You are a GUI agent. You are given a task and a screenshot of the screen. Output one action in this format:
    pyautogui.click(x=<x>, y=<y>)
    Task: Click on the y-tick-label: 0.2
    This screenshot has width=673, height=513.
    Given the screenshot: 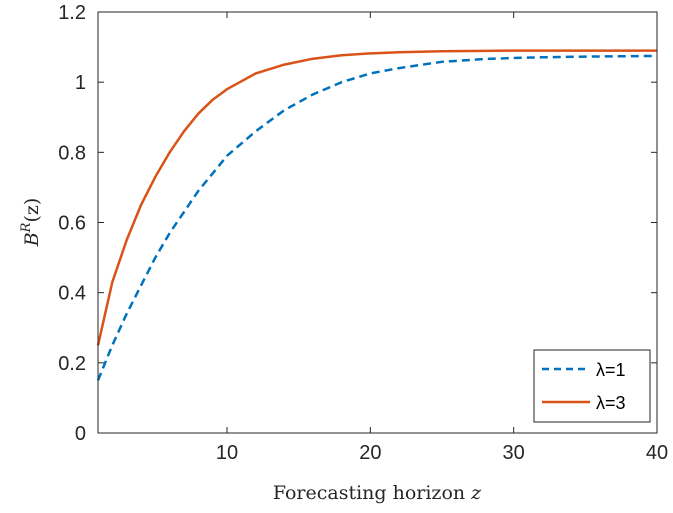 What is the action you would take?
    pyautogui.click(x=72, y=364)
    